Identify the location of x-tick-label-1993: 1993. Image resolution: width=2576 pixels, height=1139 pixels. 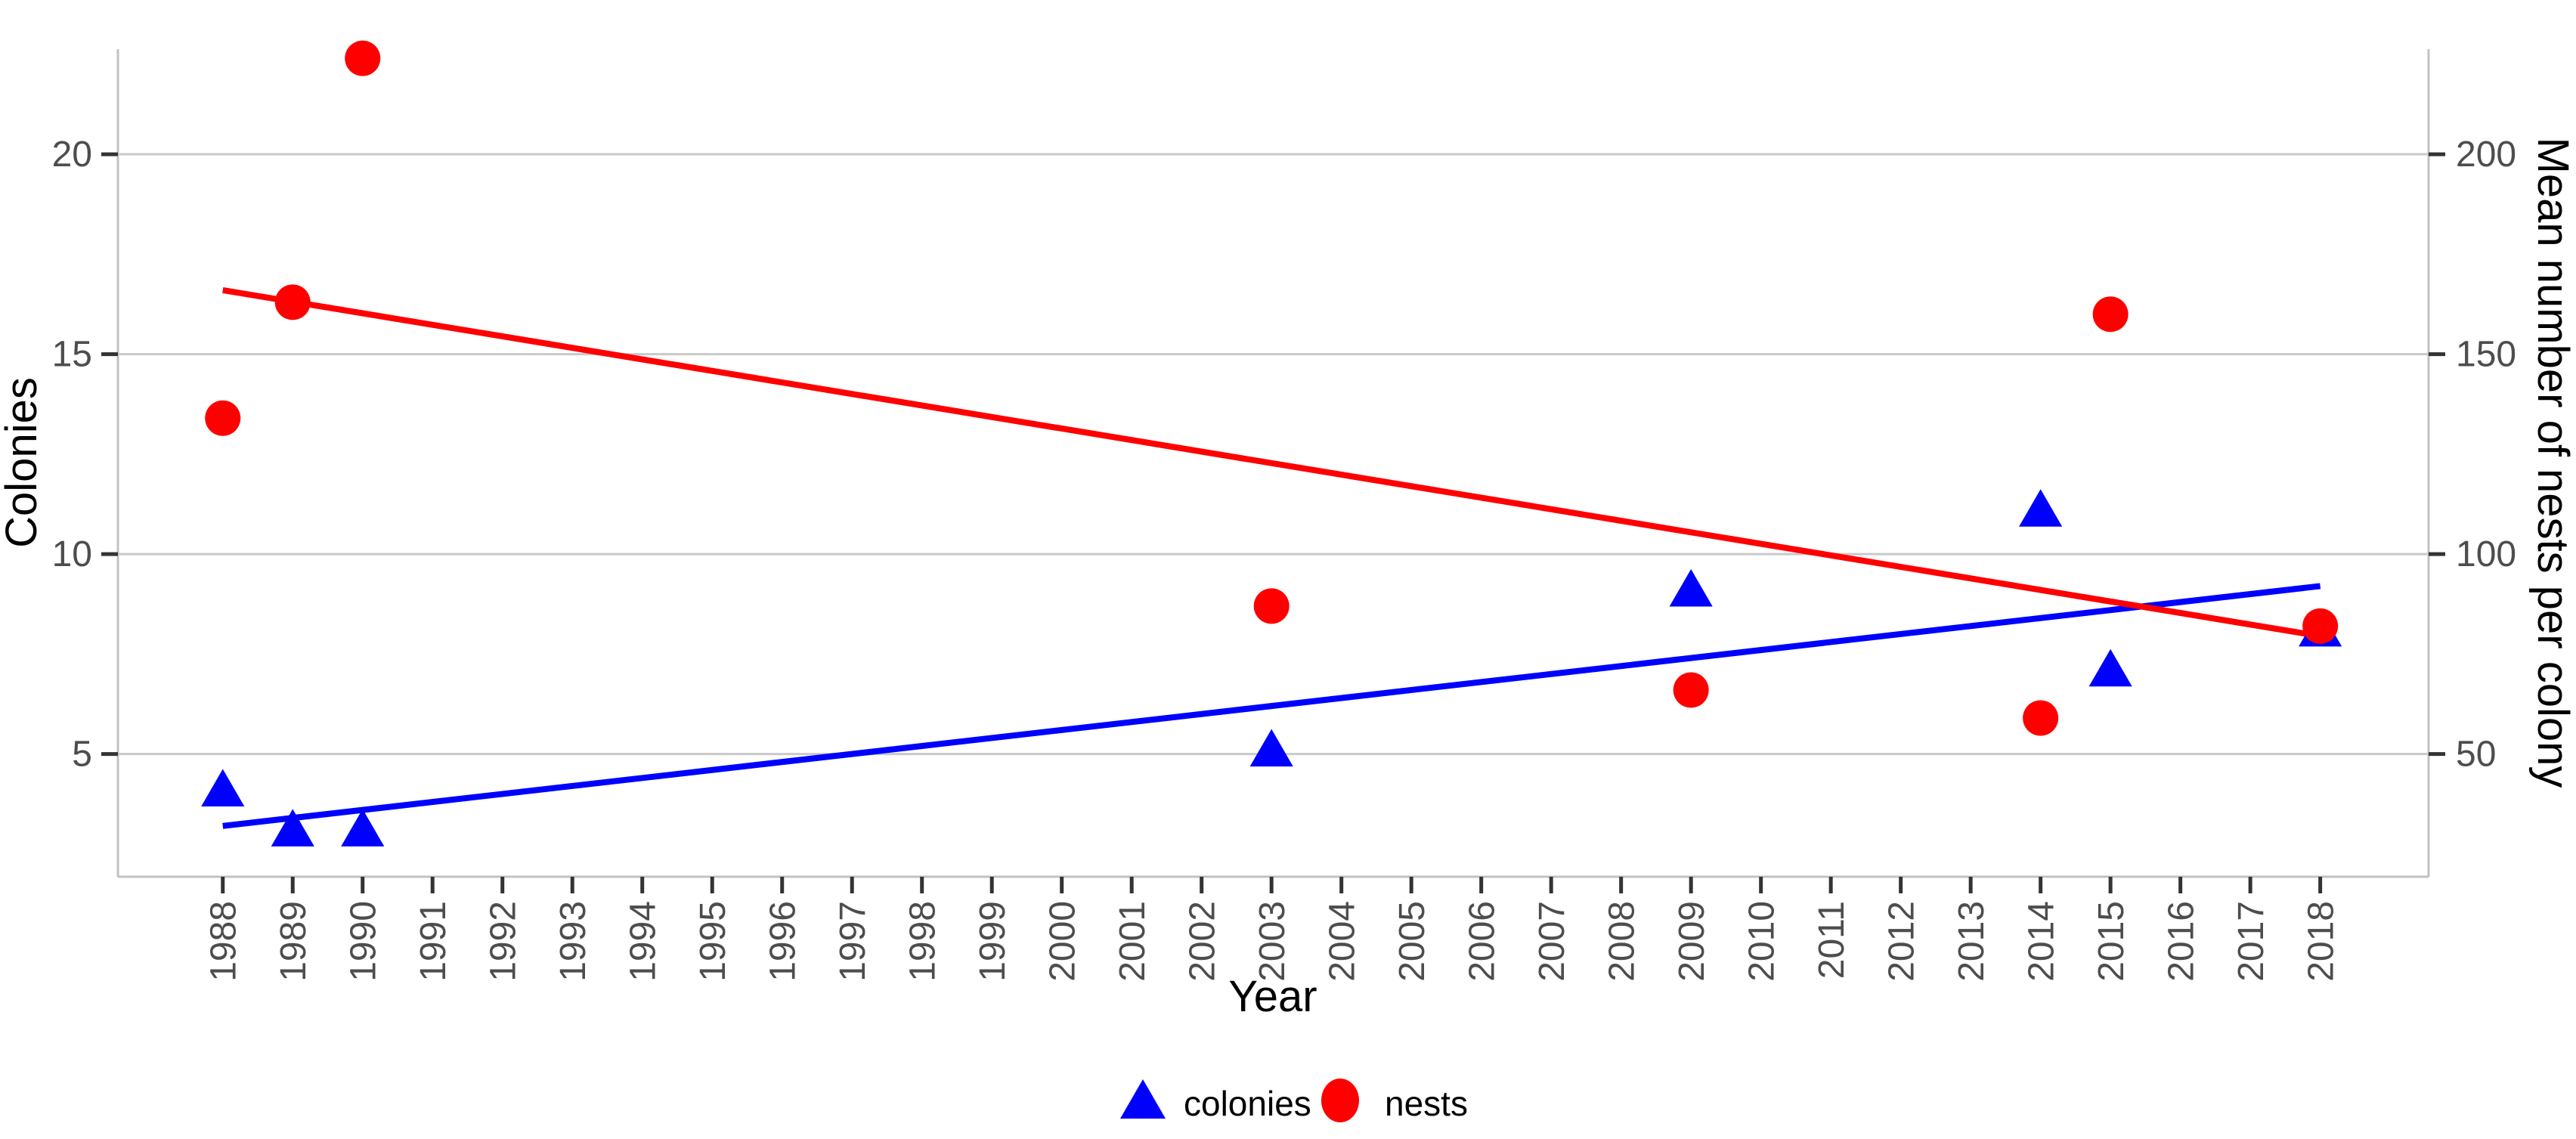
(573, 942).